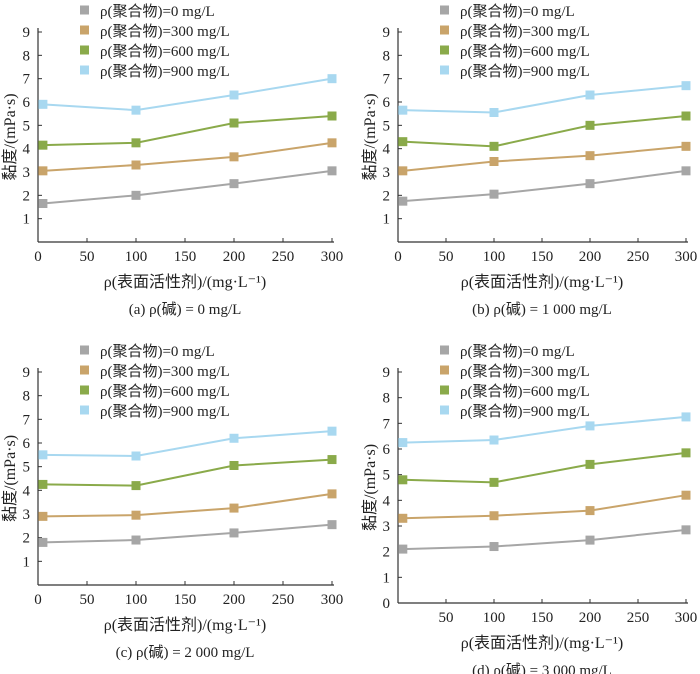 The width and height of the screenshot is (700, 674). I want to click on x-tick-label: 300, so click(686, 618).